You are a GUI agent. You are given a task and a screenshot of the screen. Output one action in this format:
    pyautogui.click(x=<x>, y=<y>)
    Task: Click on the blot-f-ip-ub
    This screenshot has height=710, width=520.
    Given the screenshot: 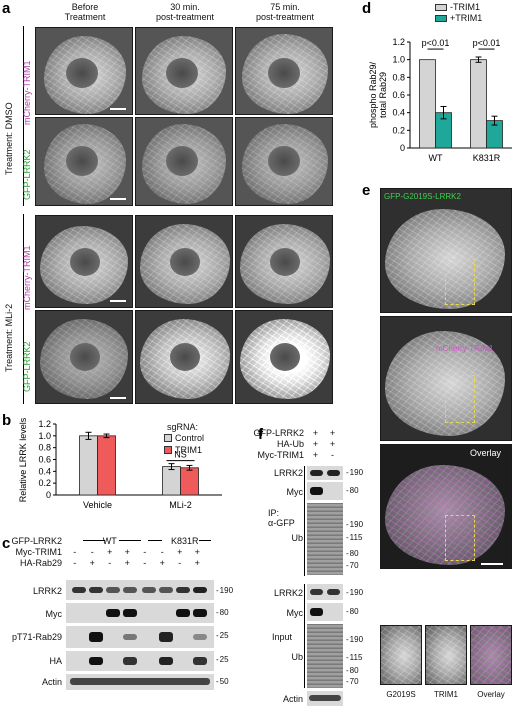 What is the action you would take?
    pyautogui.click(x=325, y=539)
    